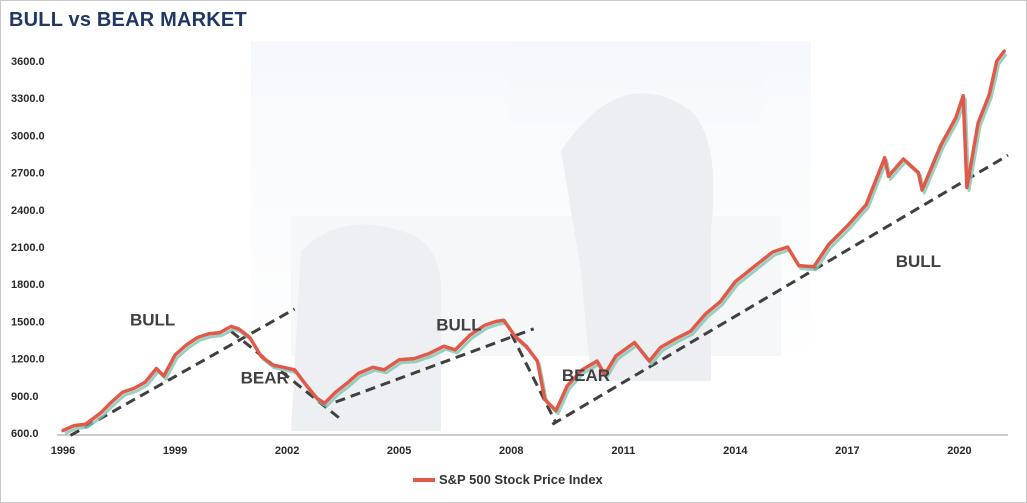 The width and height of the screenshot is (1027, 503). Describe the element at coordinates (28, 99) in the screenshot. I see `y-tick-label: 3300.0` at that location.